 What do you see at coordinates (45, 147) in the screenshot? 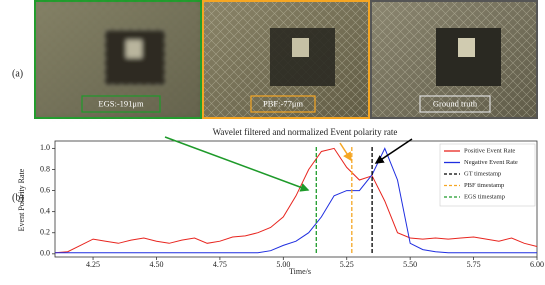
I see `y-tick-label: 1.0` at bounding box center [45, 147].